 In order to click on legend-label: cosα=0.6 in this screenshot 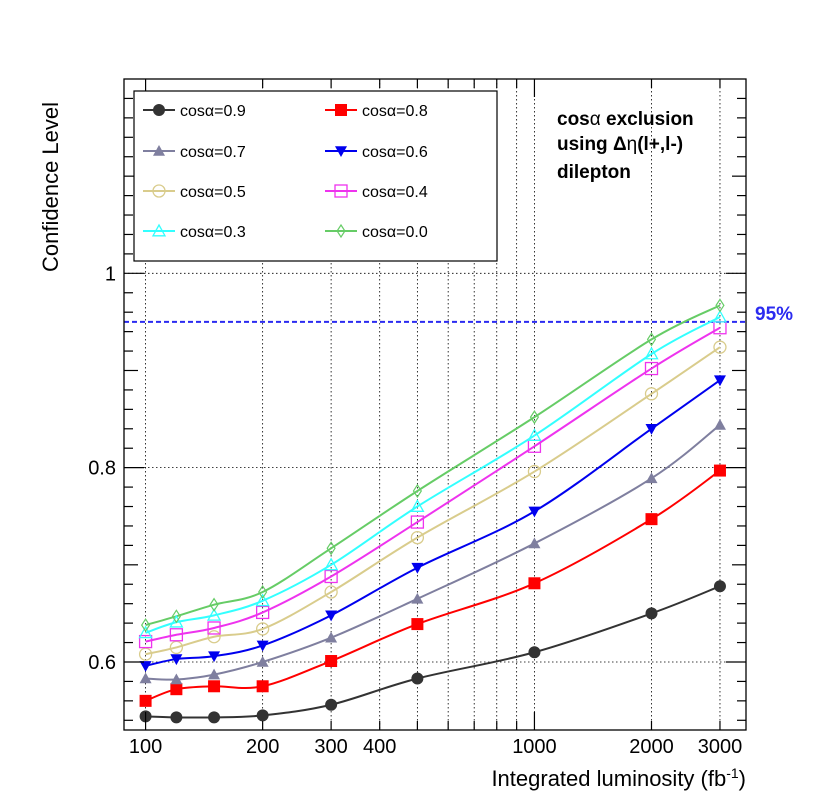, I will do `click(395, 152)`.